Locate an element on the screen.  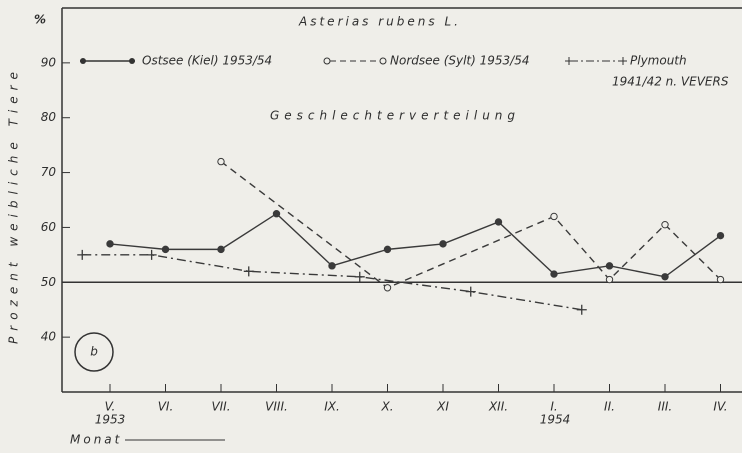
x-tick-label: VI. is located at coordinates (166, 407).